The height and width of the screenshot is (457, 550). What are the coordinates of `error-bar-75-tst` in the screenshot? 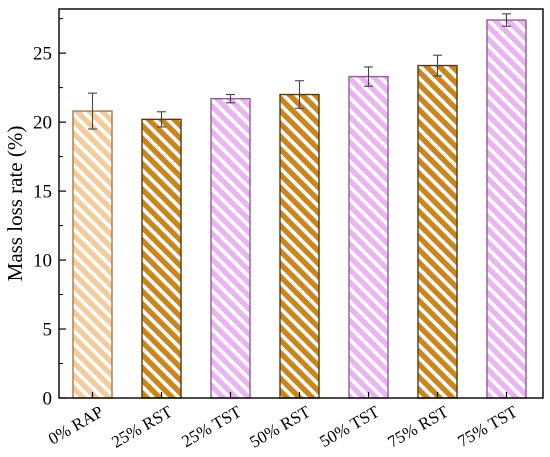 It's located at (506, 20).